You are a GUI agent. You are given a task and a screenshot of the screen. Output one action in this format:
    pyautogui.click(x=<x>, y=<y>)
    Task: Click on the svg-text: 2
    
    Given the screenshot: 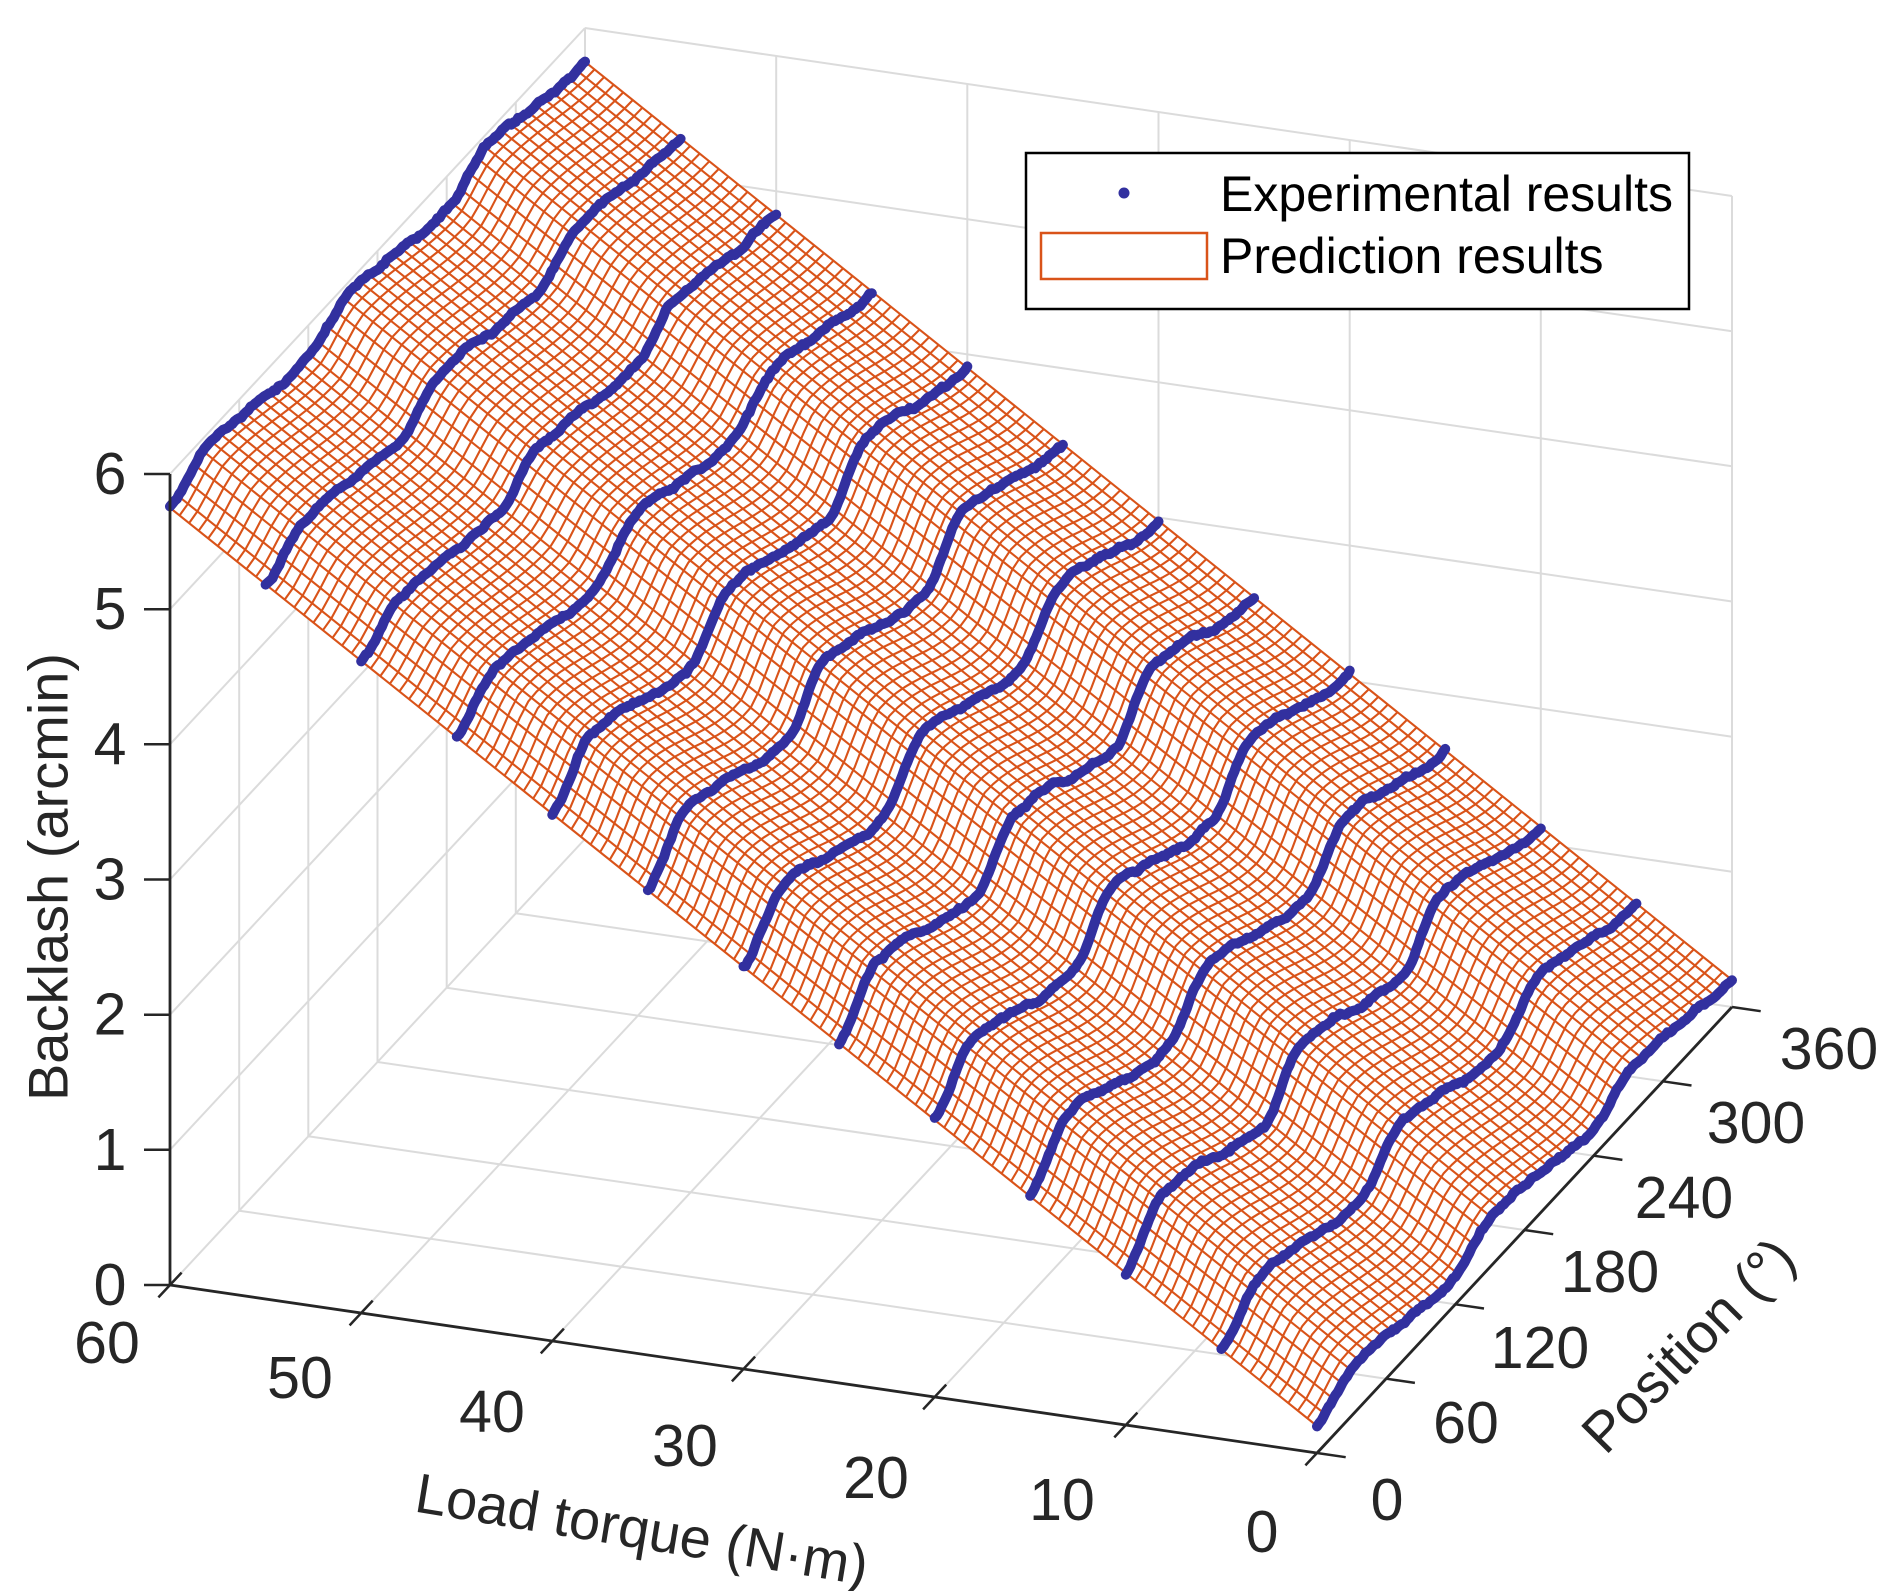 What is the action you would take?
    pyautogui.click(x=110, y=1015)
    